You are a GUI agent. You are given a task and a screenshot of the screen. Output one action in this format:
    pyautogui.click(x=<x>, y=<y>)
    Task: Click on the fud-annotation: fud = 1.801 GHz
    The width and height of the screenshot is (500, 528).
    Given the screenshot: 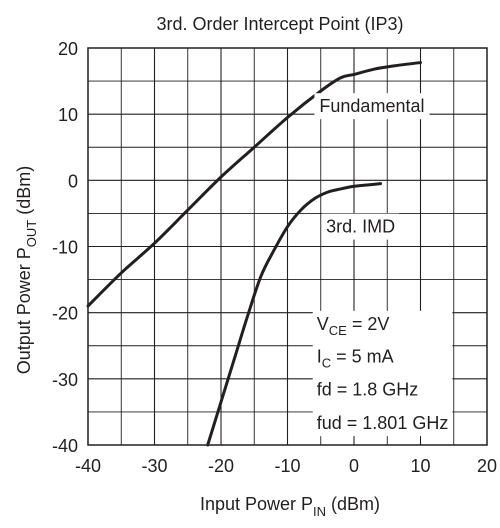 What is the action you would take?
    pyautogui.click(x=383, y=423)
    